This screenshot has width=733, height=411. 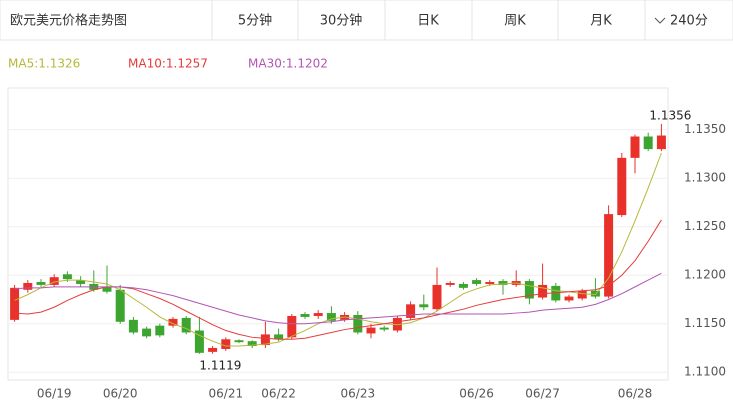 What do you see at coordinates (705, 275) in the screenshot?
I see `y-tick-label: 1.1200` at bounding box center [705, 275].